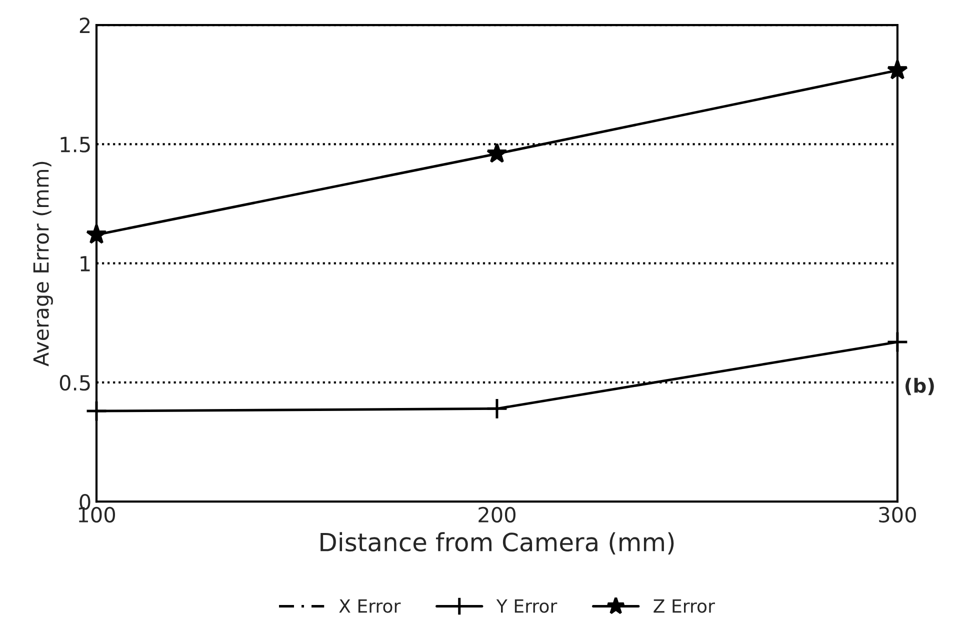 Image resolution: width=965 pixels, height=627 pixels. Describe the element at coordinates (497, 543) in the screenshot. I see `x-axis-title: Distance from Camera (mm)` at that location.